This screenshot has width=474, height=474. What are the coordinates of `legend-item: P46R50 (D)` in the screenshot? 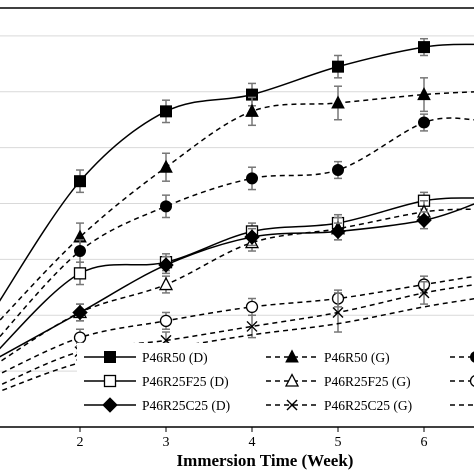 It's located at (146, 357).